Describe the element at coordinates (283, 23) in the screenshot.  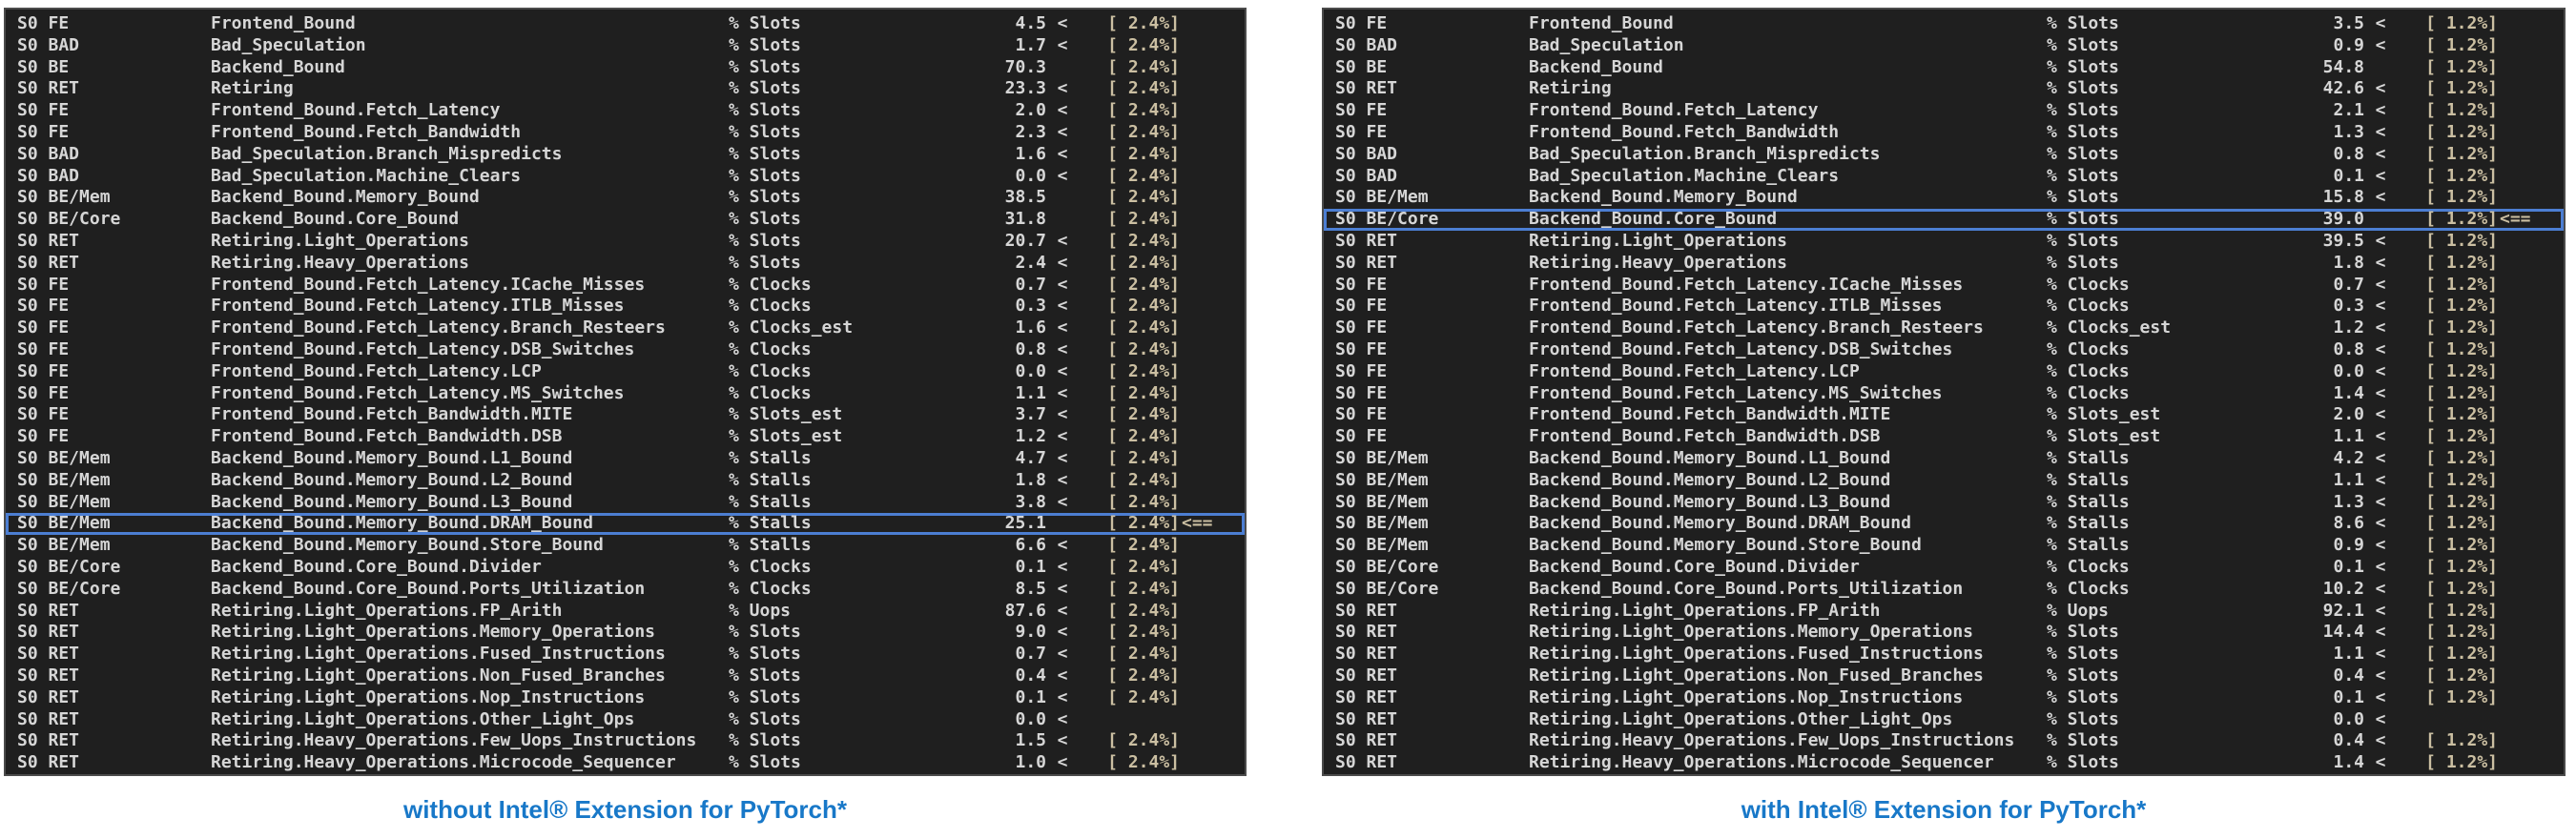
I see `row-metric-name: Frontend_Bound` at that location.